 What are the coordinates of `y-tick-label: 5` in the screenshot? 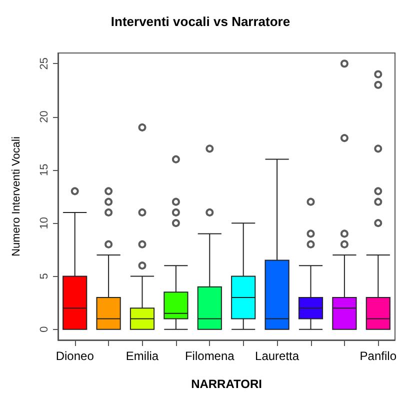 It's located at (44, 276).